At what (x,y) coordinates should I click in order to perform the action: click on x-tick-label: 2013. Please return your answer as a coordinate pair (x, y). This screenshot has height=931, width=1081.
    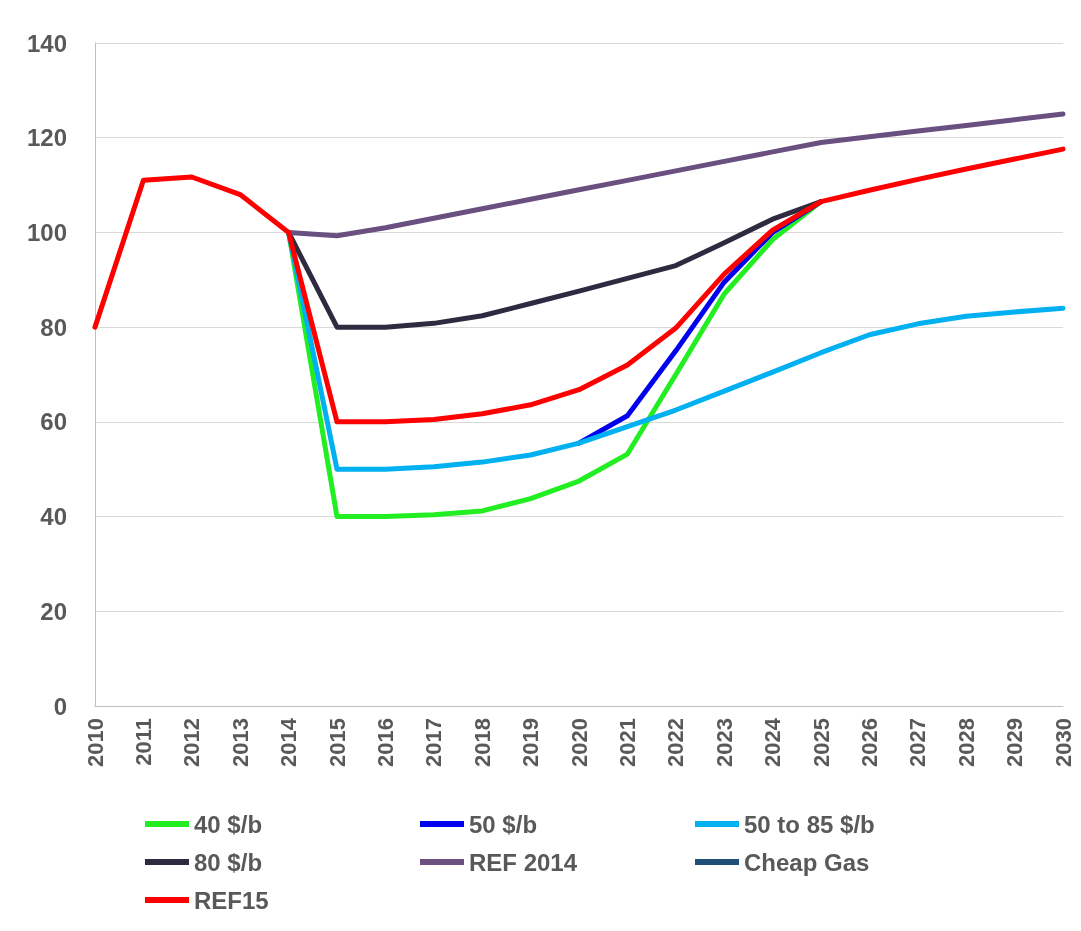
    Looking at the image, I should click on (240, 742).